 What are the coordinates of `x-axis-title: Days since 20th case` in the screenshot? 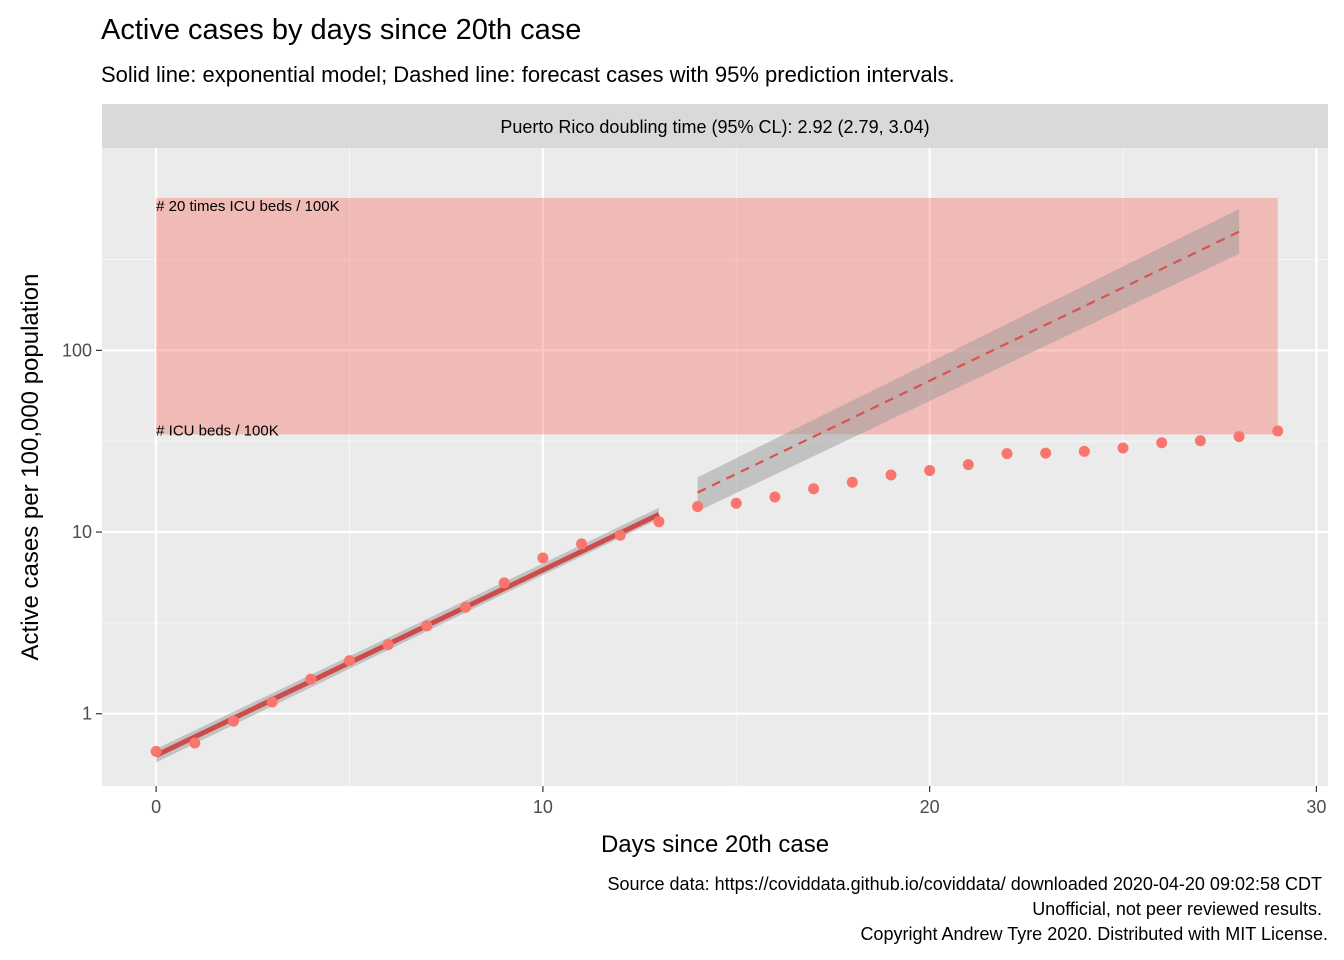 It's located at (715, 844).